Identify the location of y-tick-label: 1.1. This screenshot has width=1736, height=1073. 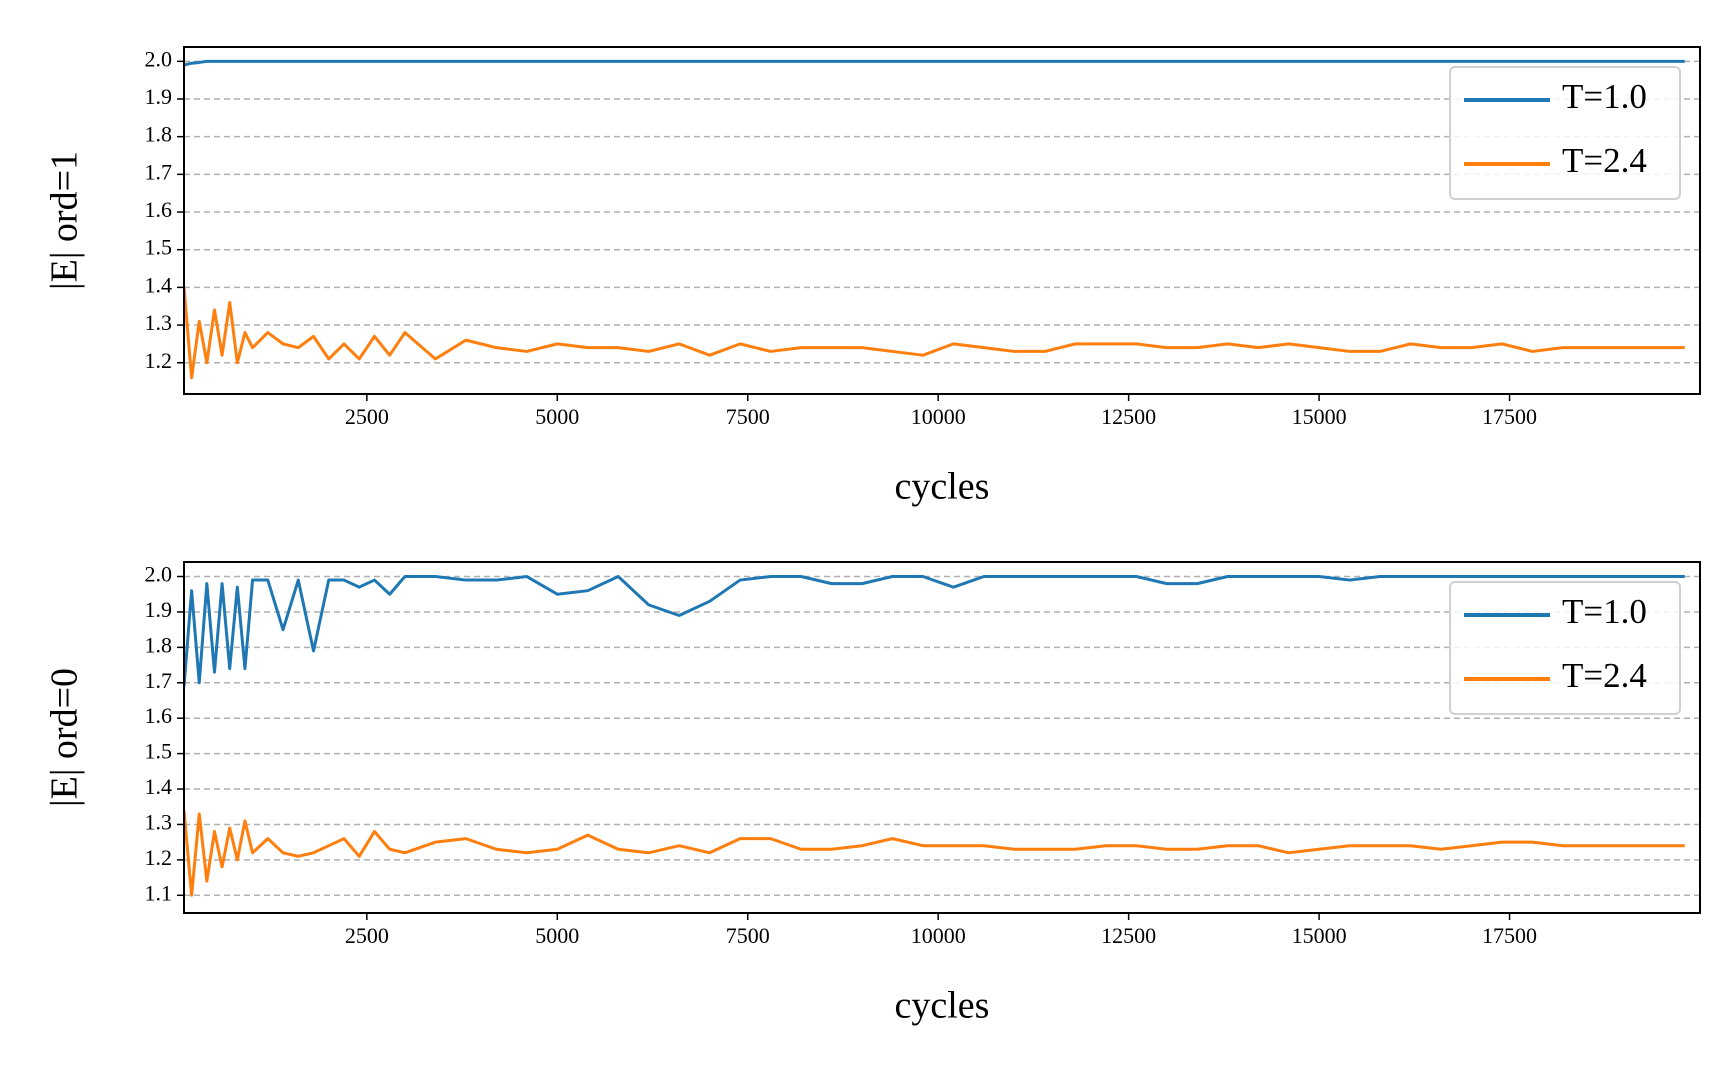
(159, 892).